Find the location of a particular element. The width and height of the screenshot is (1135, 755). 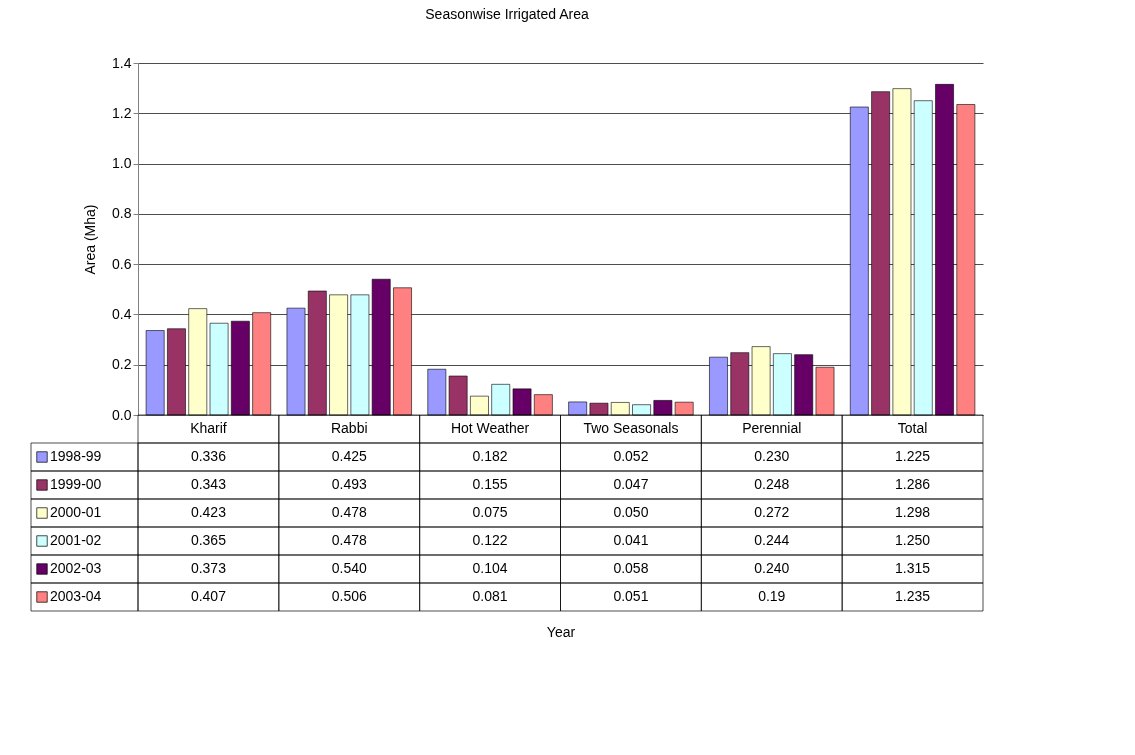

x-tick-label: Hot Weather is located at coordinates (490, 428).